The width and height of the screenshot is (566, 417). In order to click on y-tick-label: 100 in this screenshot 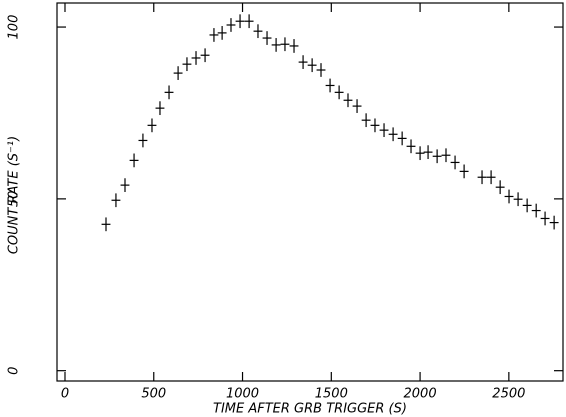, I will do `click(14, 27)`.